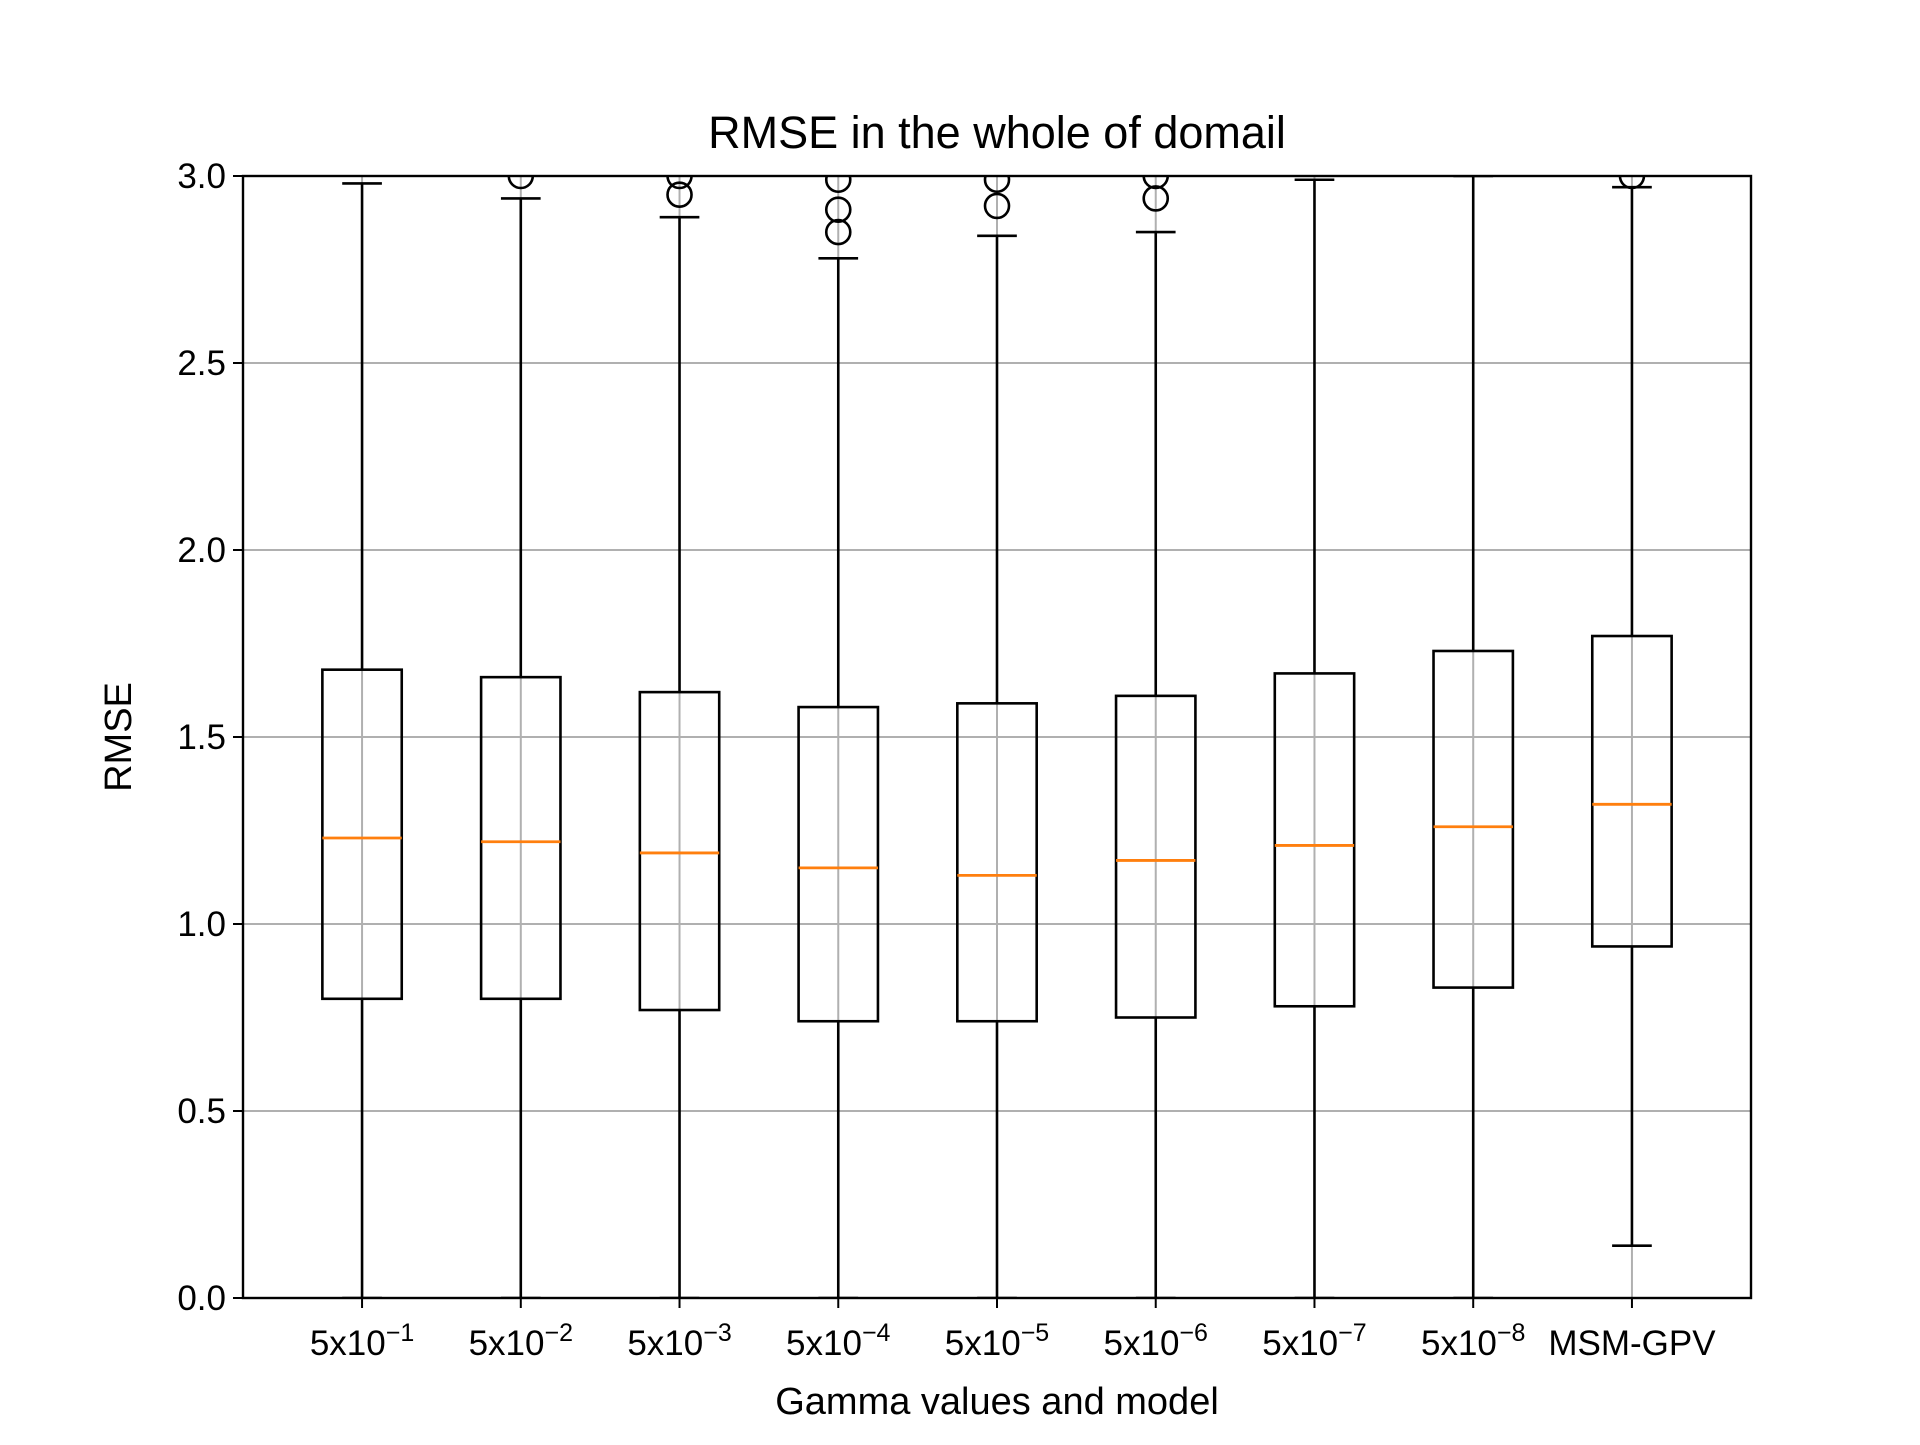  I want to click on x-tick-label: 5x10⁻⁷, so click(1314, 1341).